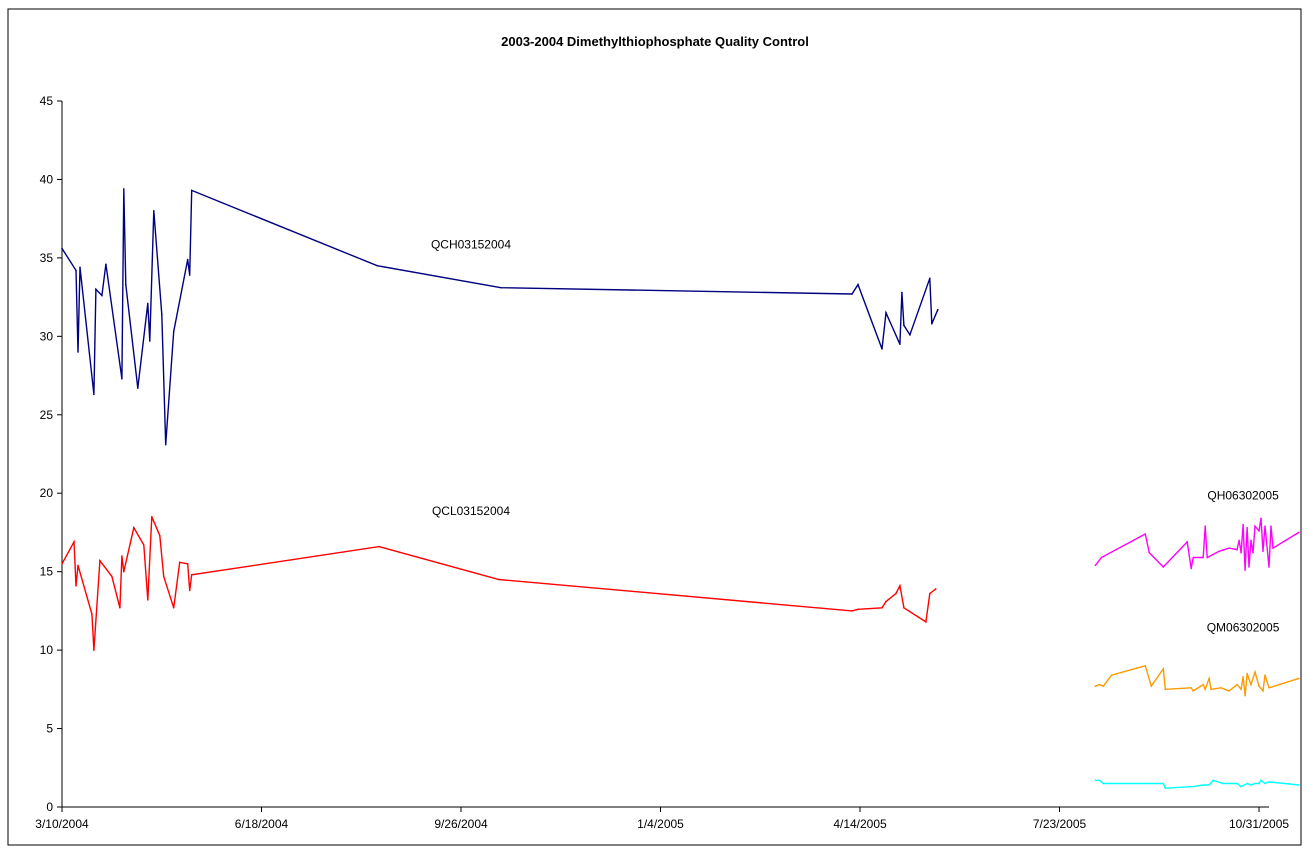 This screenshot has width=1310, height=855. I want to click on x-tick-label: 7/23/2005, so click(1060, 824).